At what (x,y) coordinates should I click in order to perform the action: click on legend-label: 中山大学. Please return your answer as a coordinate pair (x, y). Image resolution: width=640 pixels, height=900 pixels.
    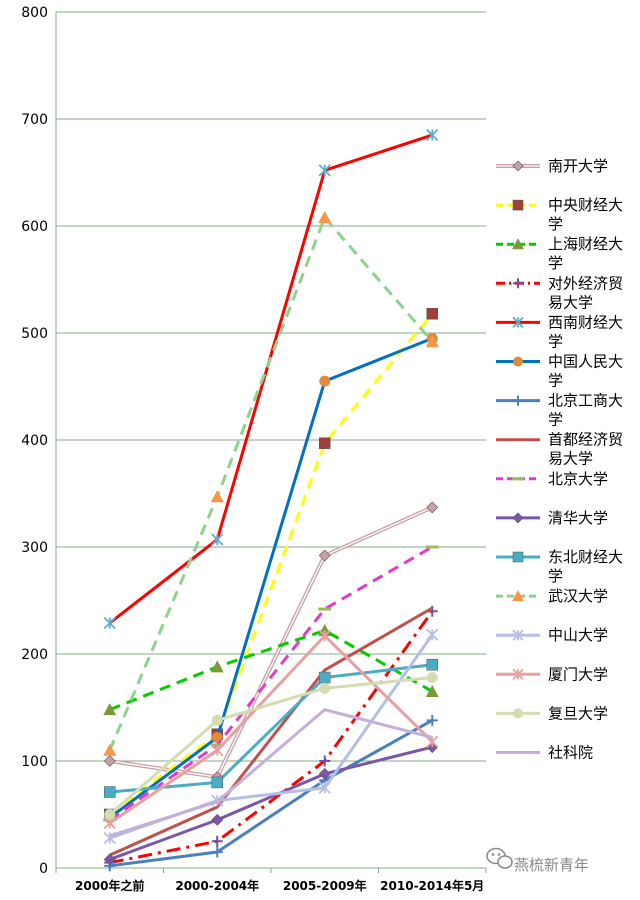
    Looking at the image, I should click on (578, 635).